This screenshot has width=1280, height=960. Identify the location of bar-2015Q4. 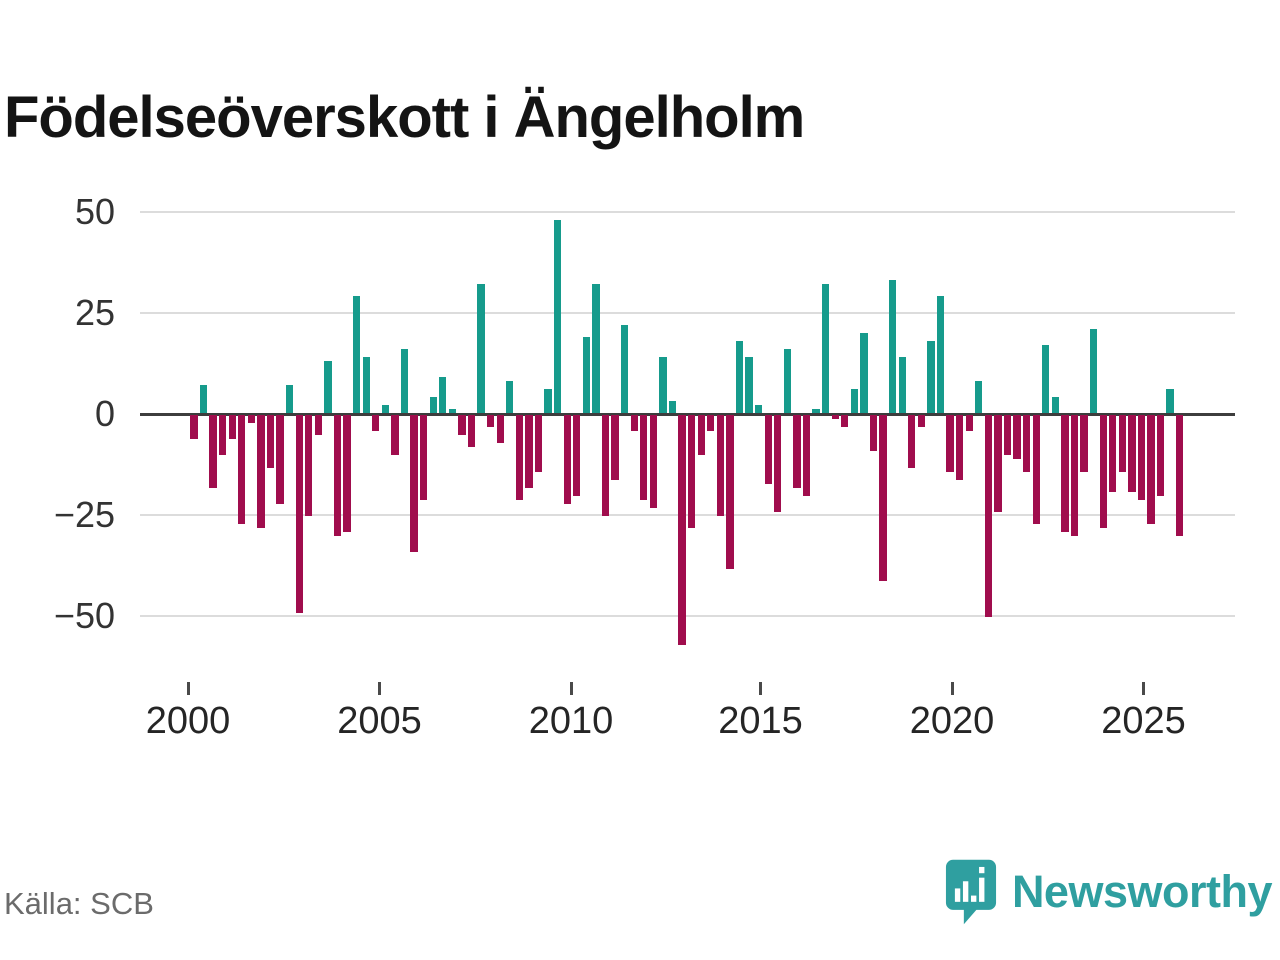
(797, 451).